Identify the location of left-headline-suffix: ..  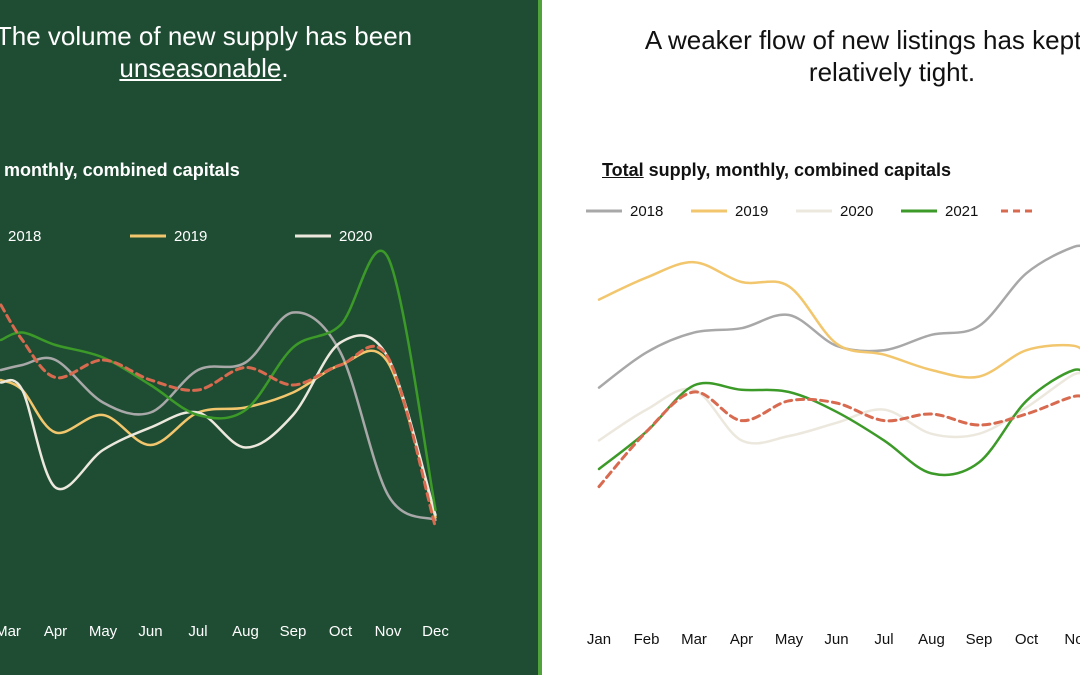
(285, 68).